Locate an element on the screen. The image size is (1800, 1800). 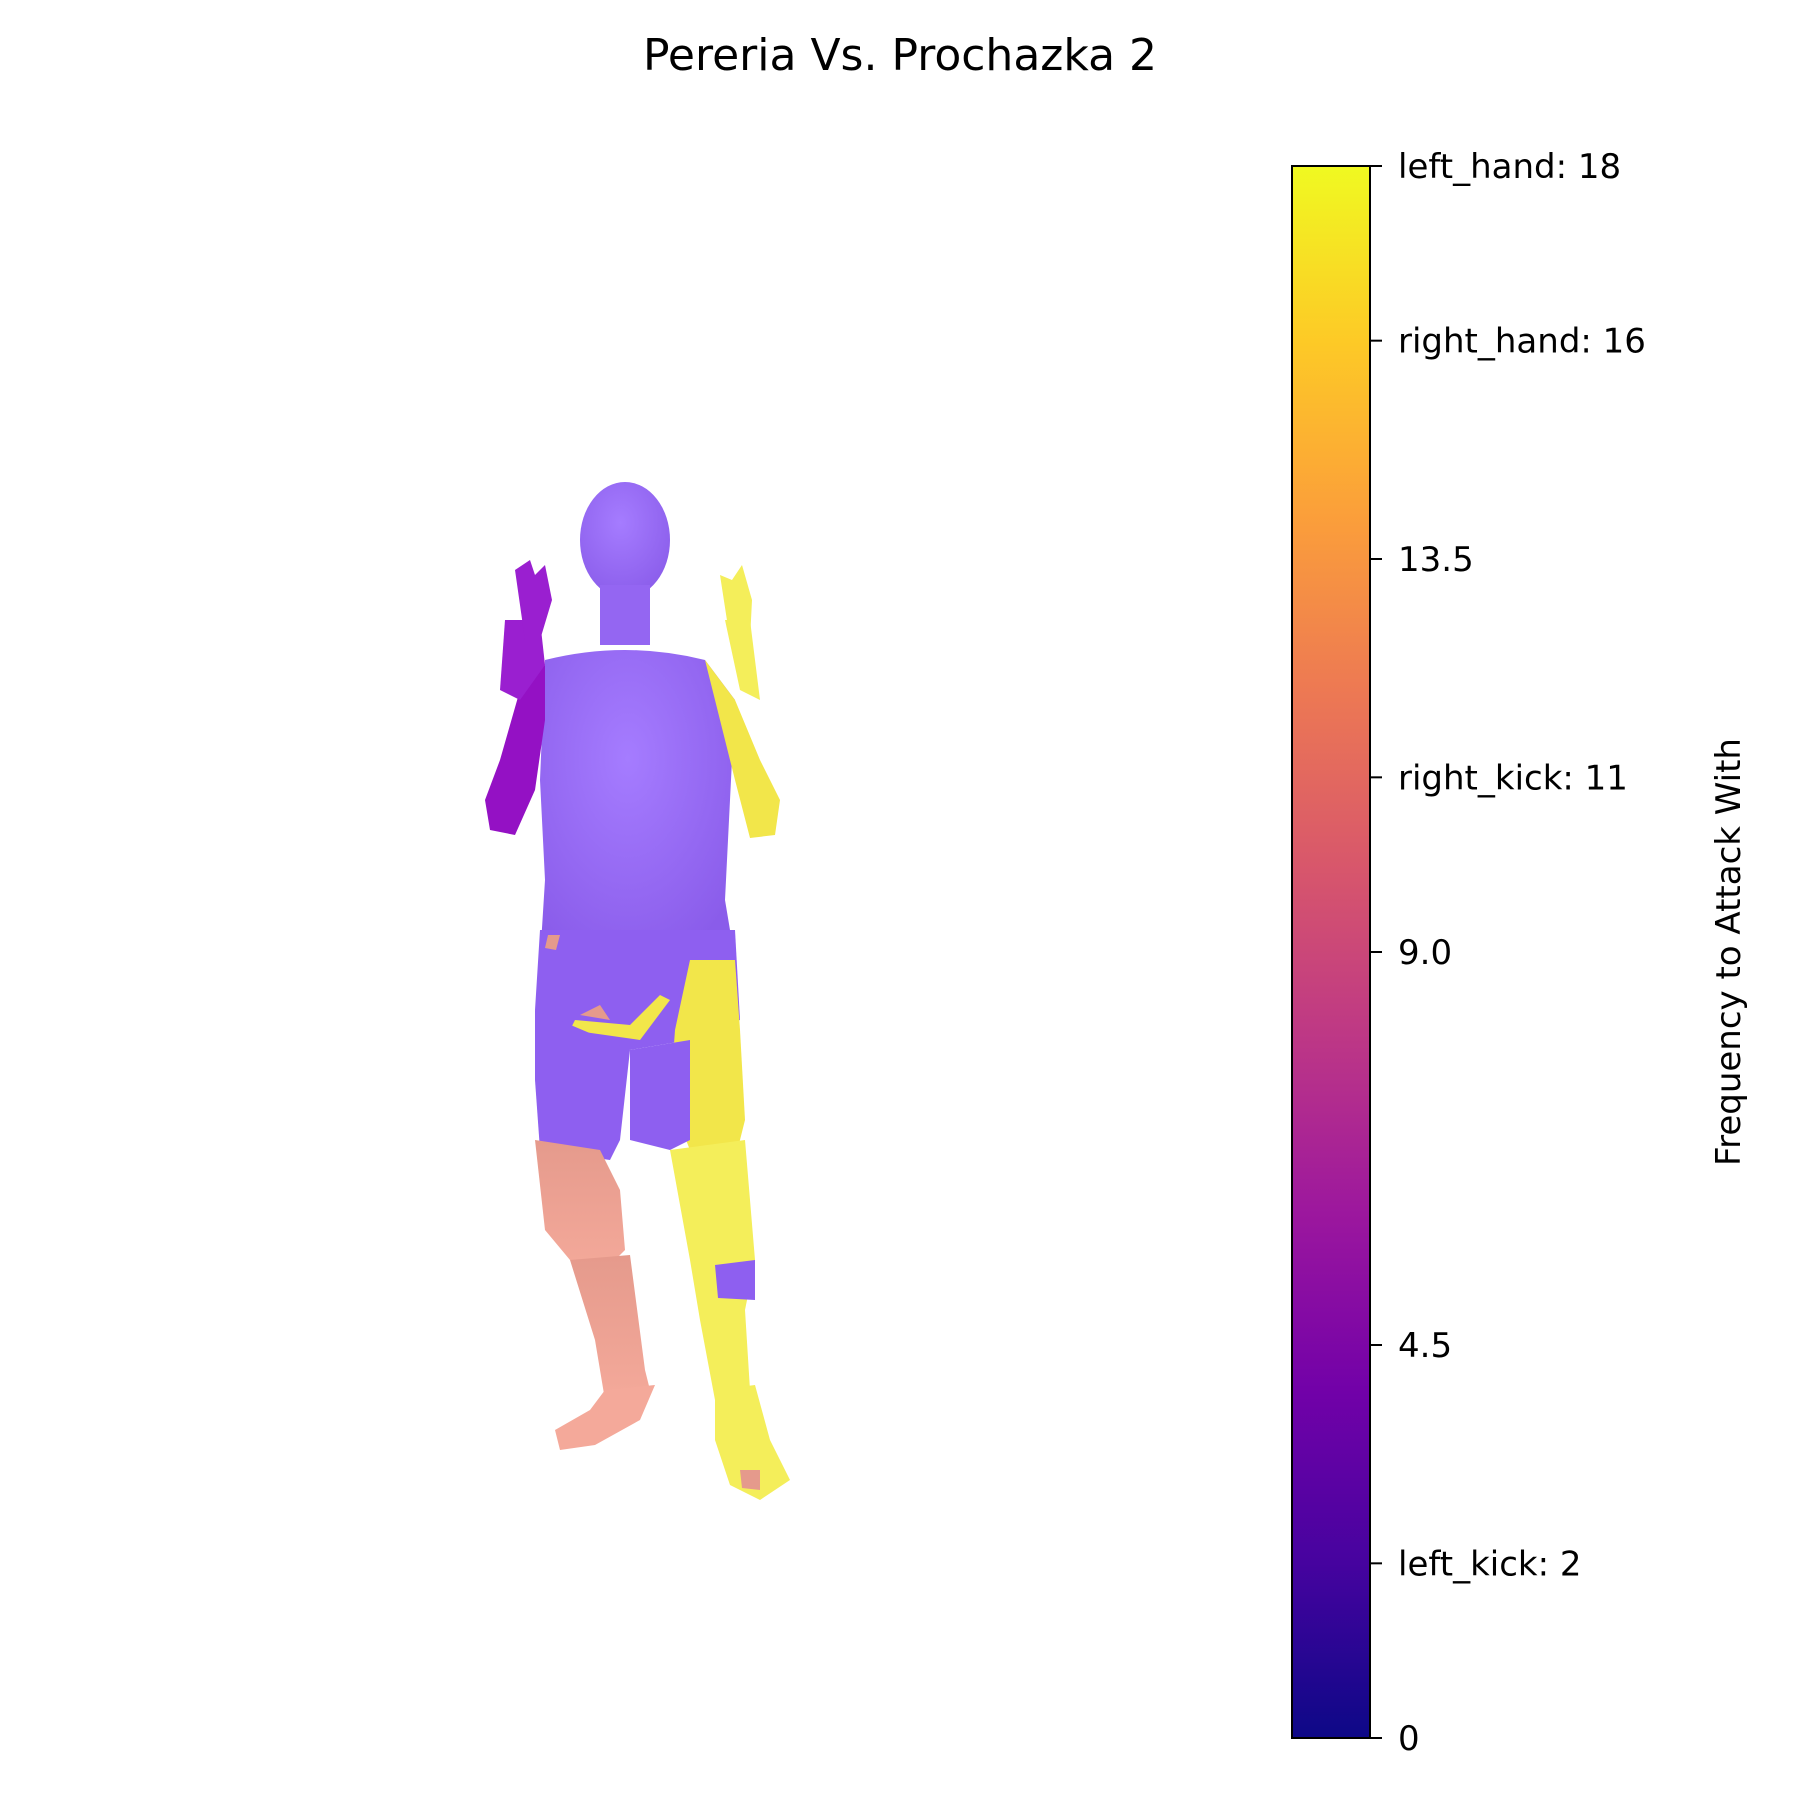
hip-pink-patch is located at coordinates (552, 942).